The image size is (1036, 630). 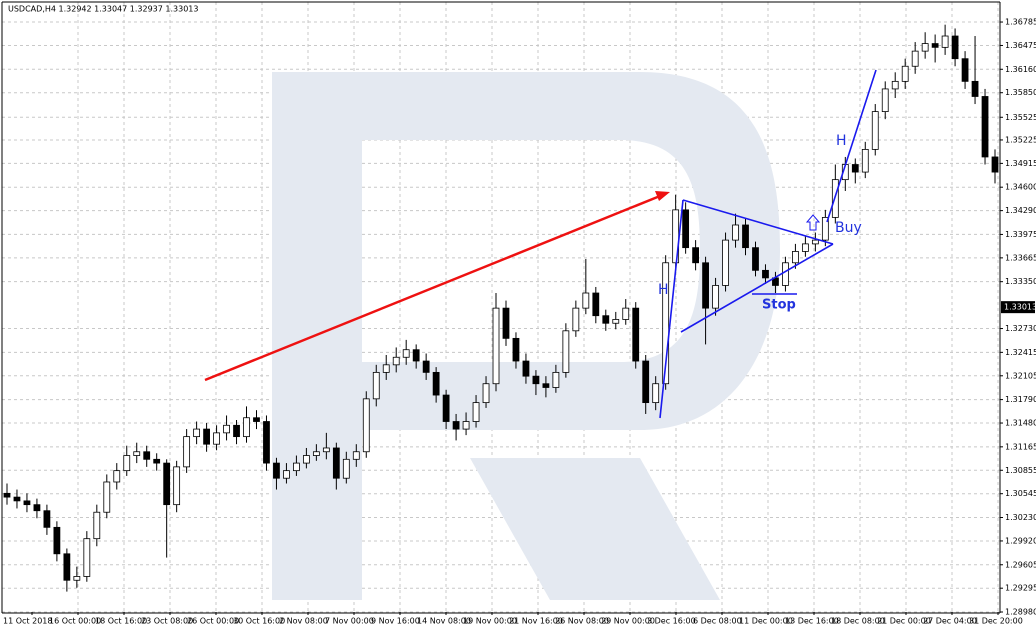 What do you see at coordinates (75, 621) in the screenshot?
I see `x-tick-label: 16 Oct 00:00` at bounding box center [75, 621].